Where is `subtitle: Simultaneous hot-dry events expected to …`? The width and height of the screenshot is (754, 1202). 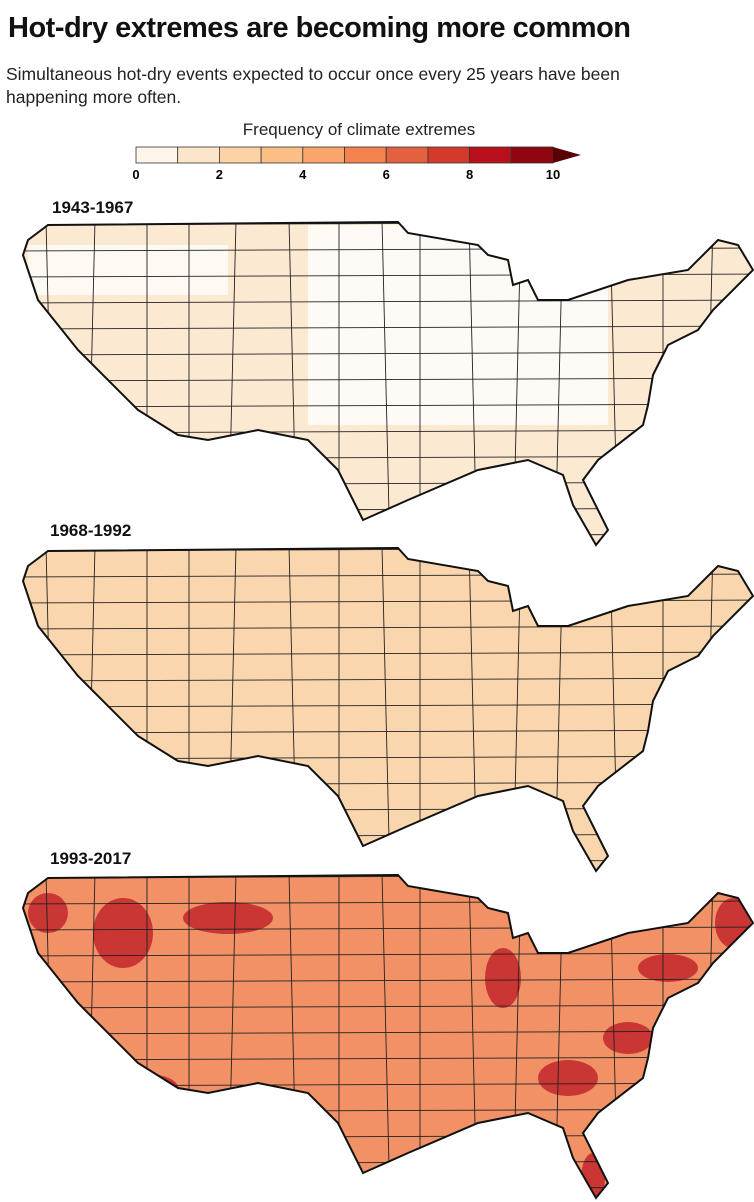 subtitle: Simultaneous hot-dry events expected to … is located at coordinates (313, 85).